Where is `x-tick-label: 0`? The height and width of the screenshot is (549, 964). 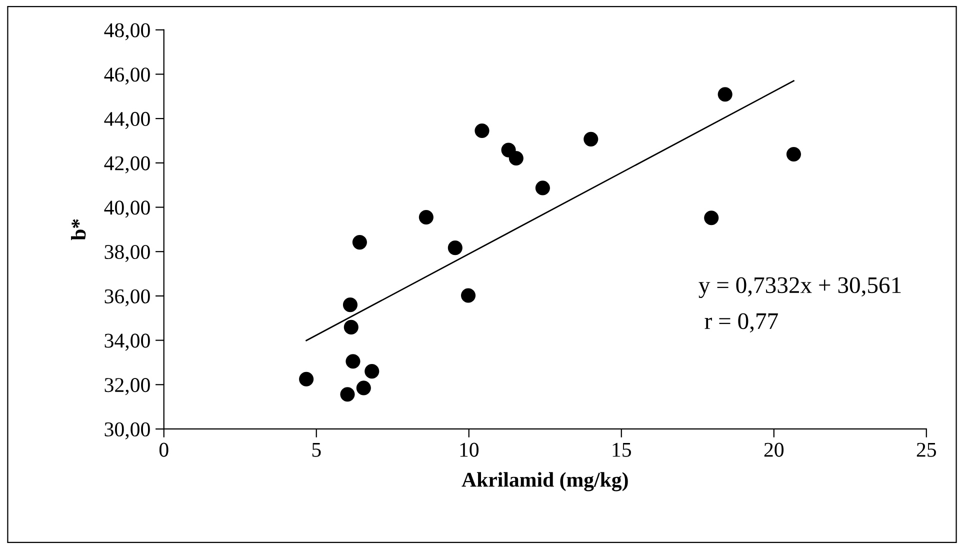
x-tick-label: 0 is located at coordinates (163, 449).